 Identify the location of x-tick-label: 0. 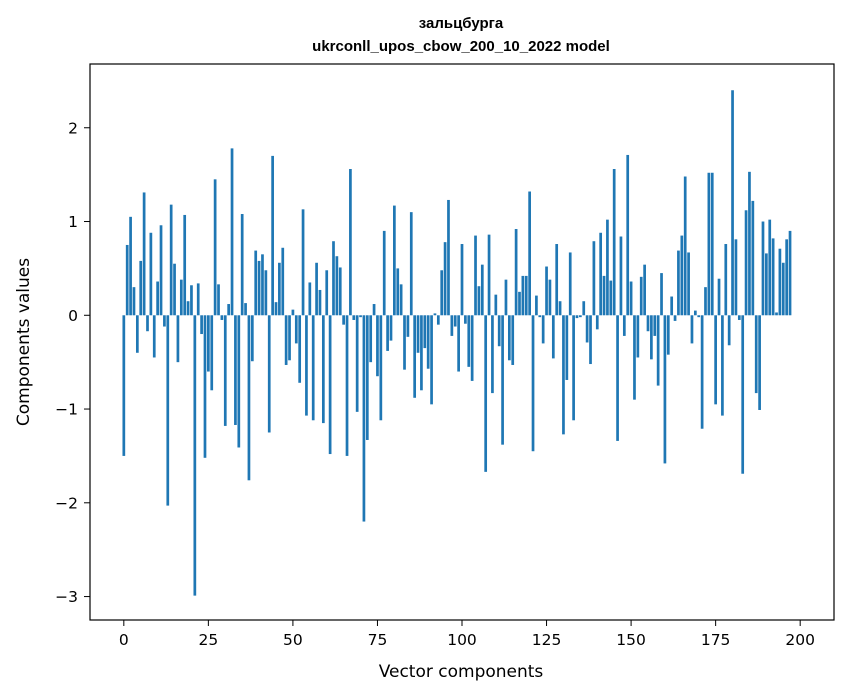
(124, 640).